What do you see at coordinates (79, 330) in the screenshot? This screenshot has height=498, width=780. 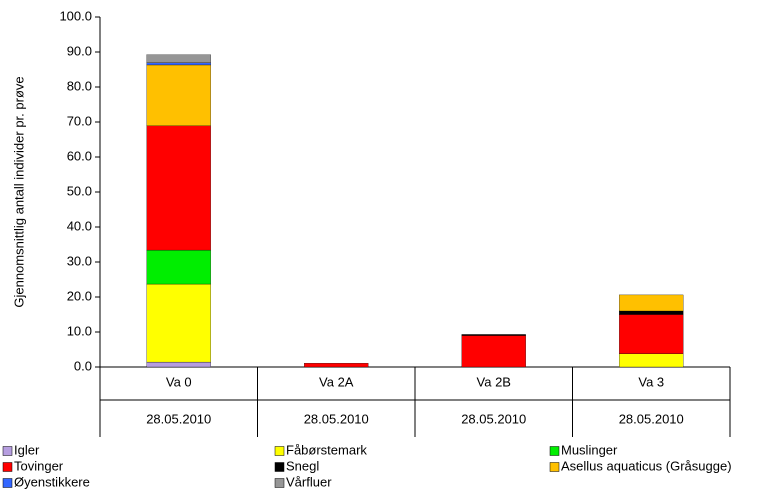 I see `y-tick-label: 10.0` at bounding box center [79, 330].